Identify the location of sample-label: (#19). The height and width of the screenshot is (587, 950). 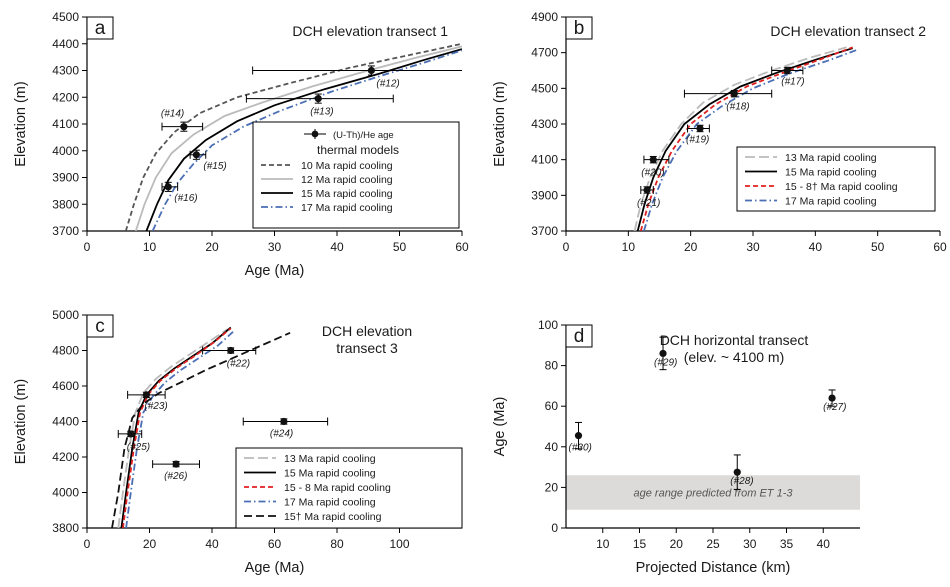
(697, 139).